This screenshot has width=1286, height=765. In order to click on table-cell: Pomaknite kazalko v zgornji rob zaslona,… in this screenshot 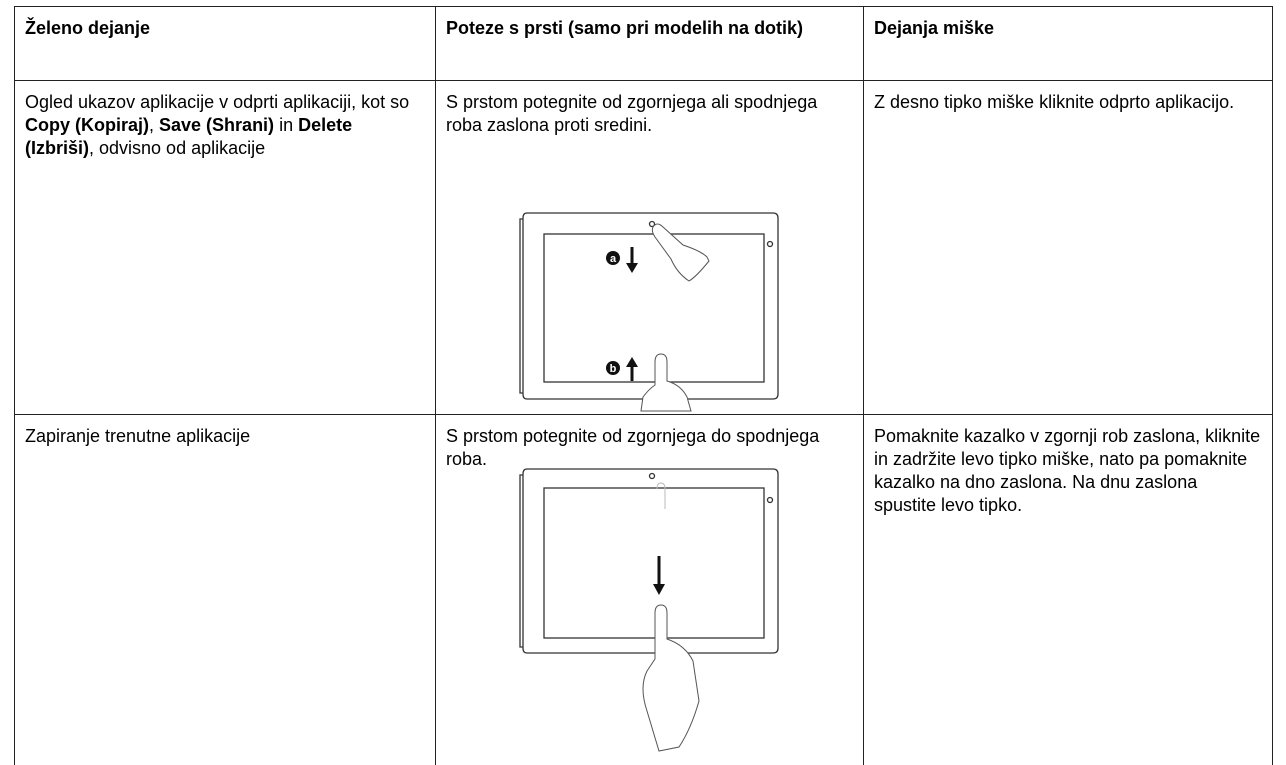, I will do `click(1068, 590)`.